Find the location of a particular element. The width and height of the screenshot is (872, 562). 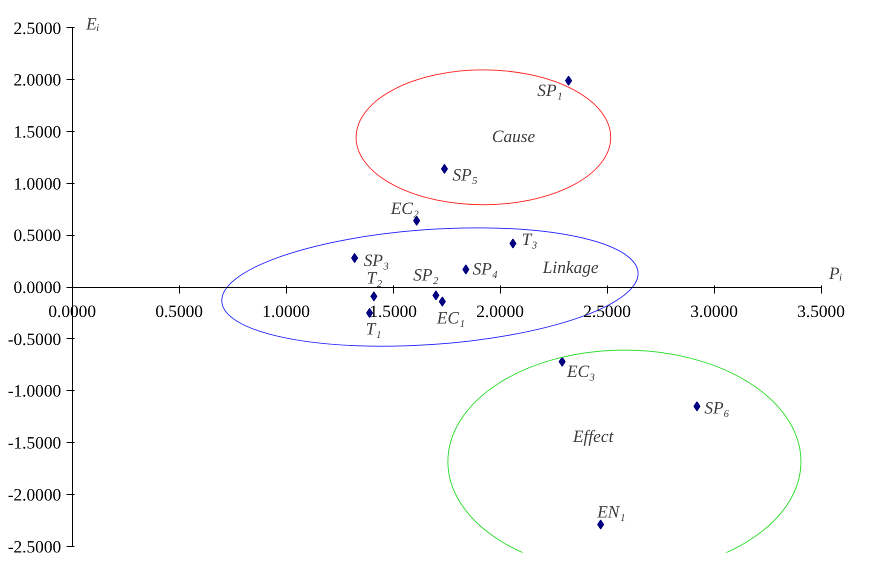

x-axis-title: Pᵢ is located at coordinates (835, 274).